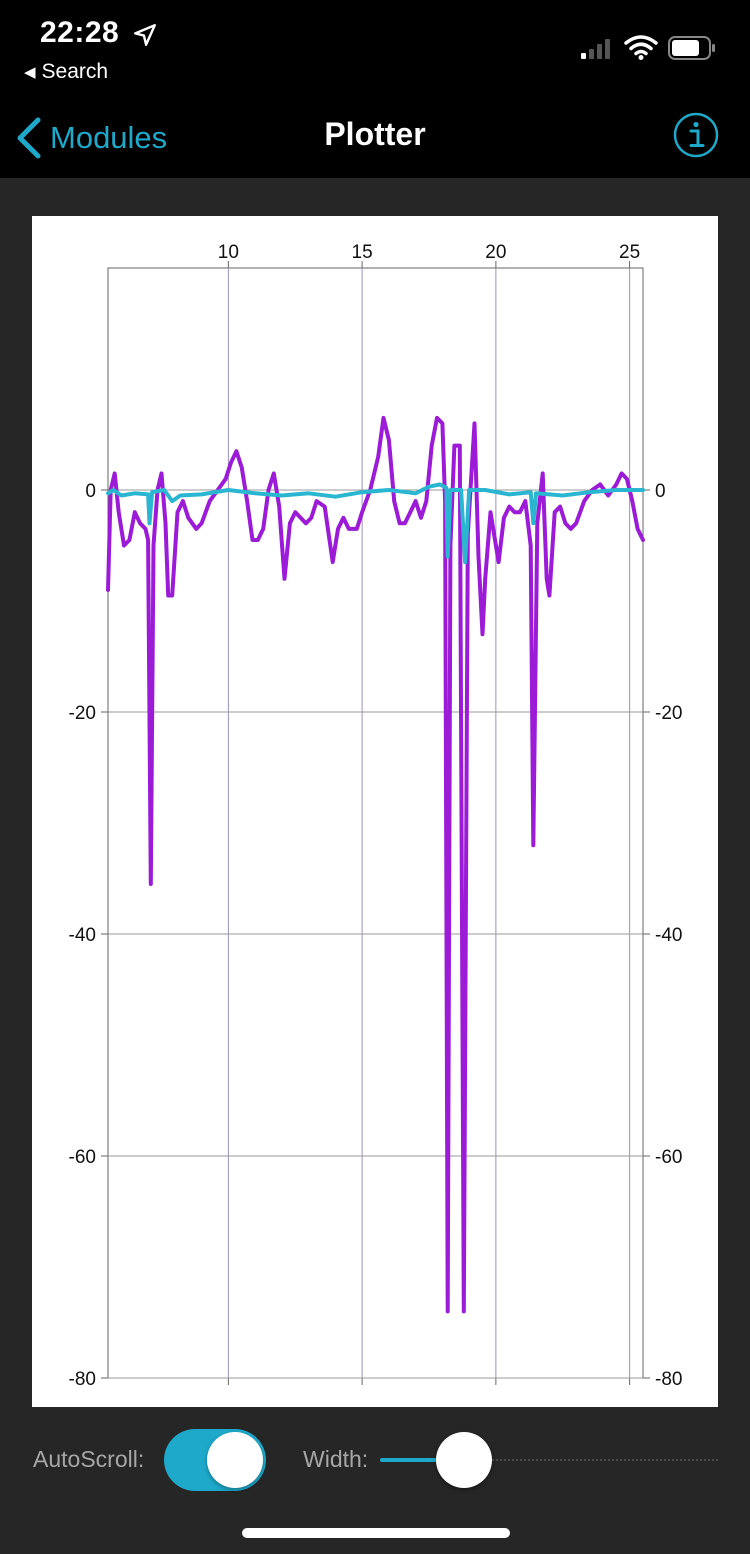 The image size is (750, 1554). I want to click on chevron-left-icon, so click(29, 138).